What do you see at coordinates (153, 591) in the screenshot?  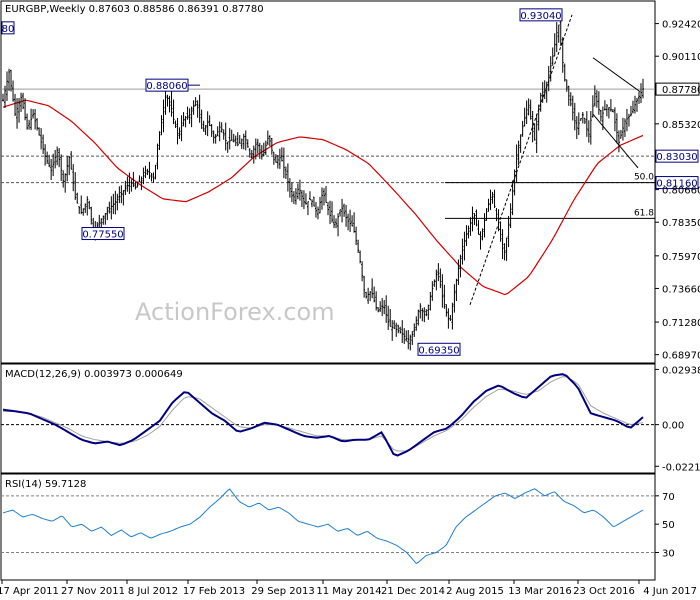 I see `x-tick-label: 8 Jul 2012` at bounding box center [153, 591].